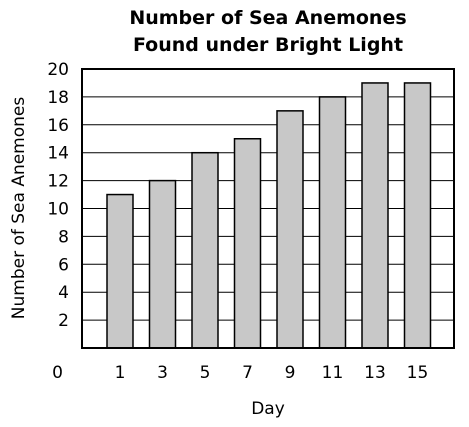  What do you see at coordinates (58, 70) in the screenshot?
I see `y-tick-label: 20` at bounding box center [58, 70].